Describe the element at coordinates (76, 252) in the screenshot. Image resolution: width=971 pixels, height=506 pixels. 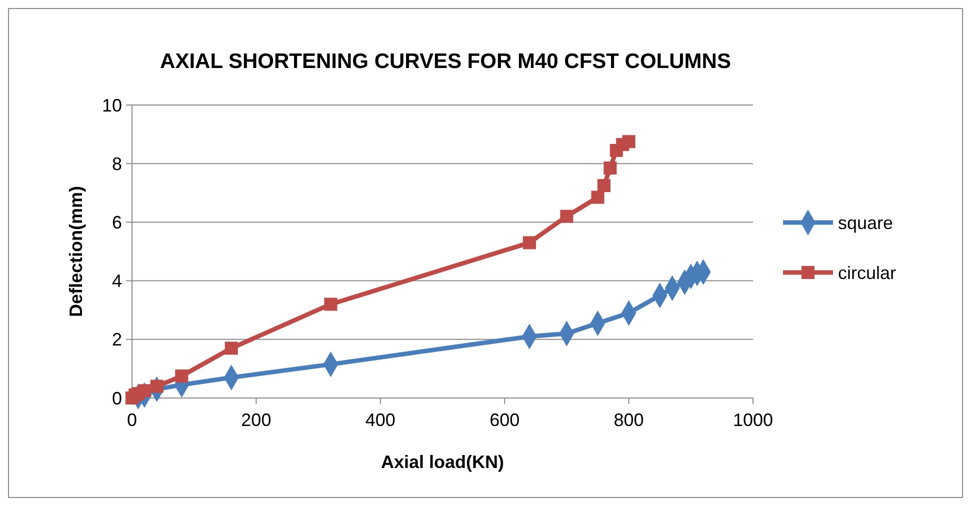
I see `y-axis-title: Deflection(mm)` at that location.